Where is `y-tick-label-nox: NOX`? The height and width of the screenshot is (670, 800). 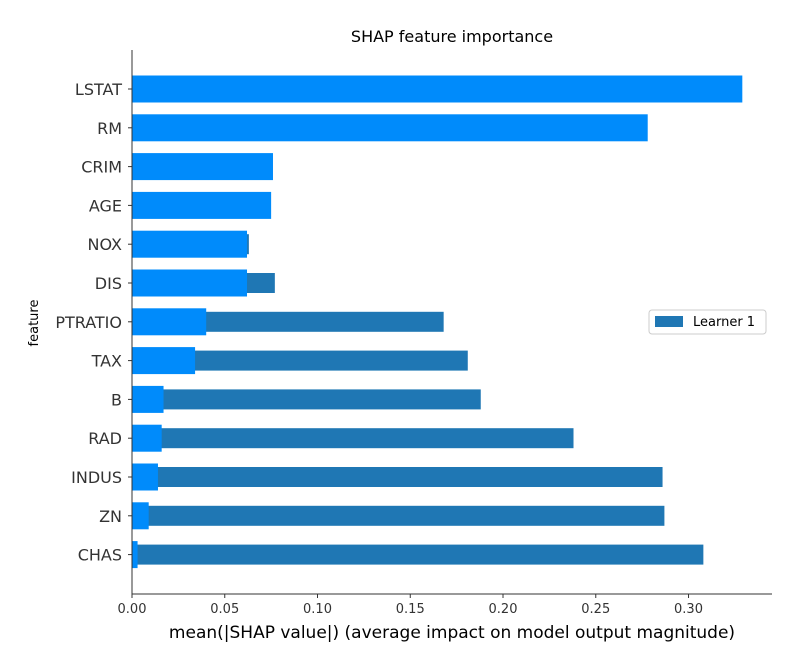 y-tick-label-nox: NOX is located at coordinates (105, 244).